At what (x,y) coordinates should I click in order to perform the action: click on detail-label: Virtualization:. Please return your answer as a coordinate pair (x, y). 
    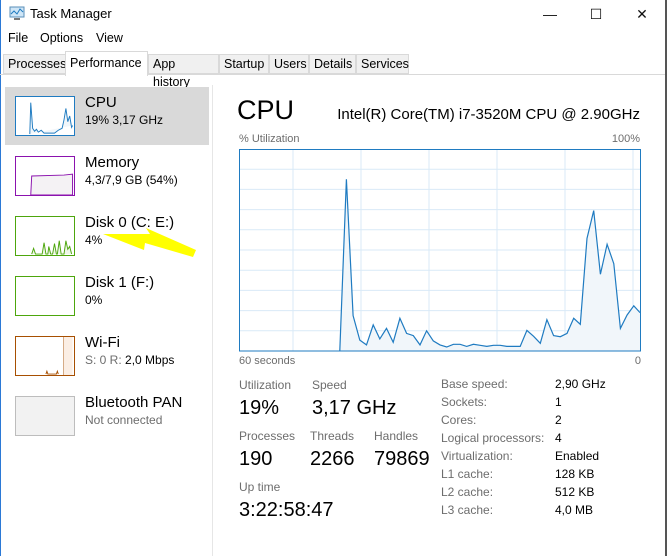
    Looking at the image, I should click on (477, 456).